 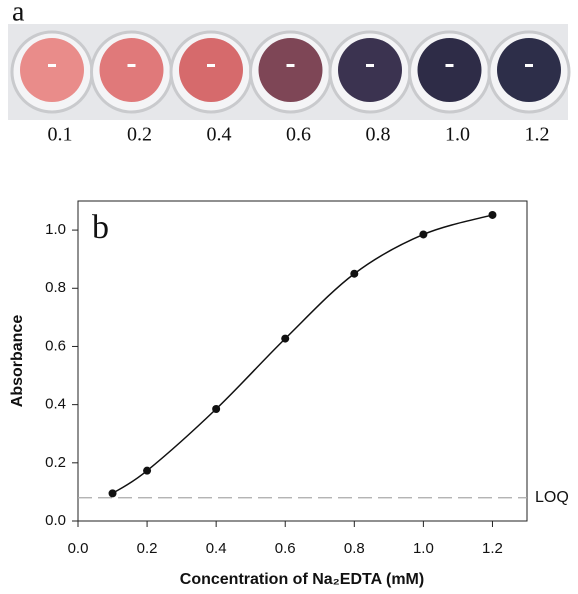 What do you see at coordinates (552, 497) in the screenshot?
I see `reference-label: LOQ` at bounding box center [552, 497].